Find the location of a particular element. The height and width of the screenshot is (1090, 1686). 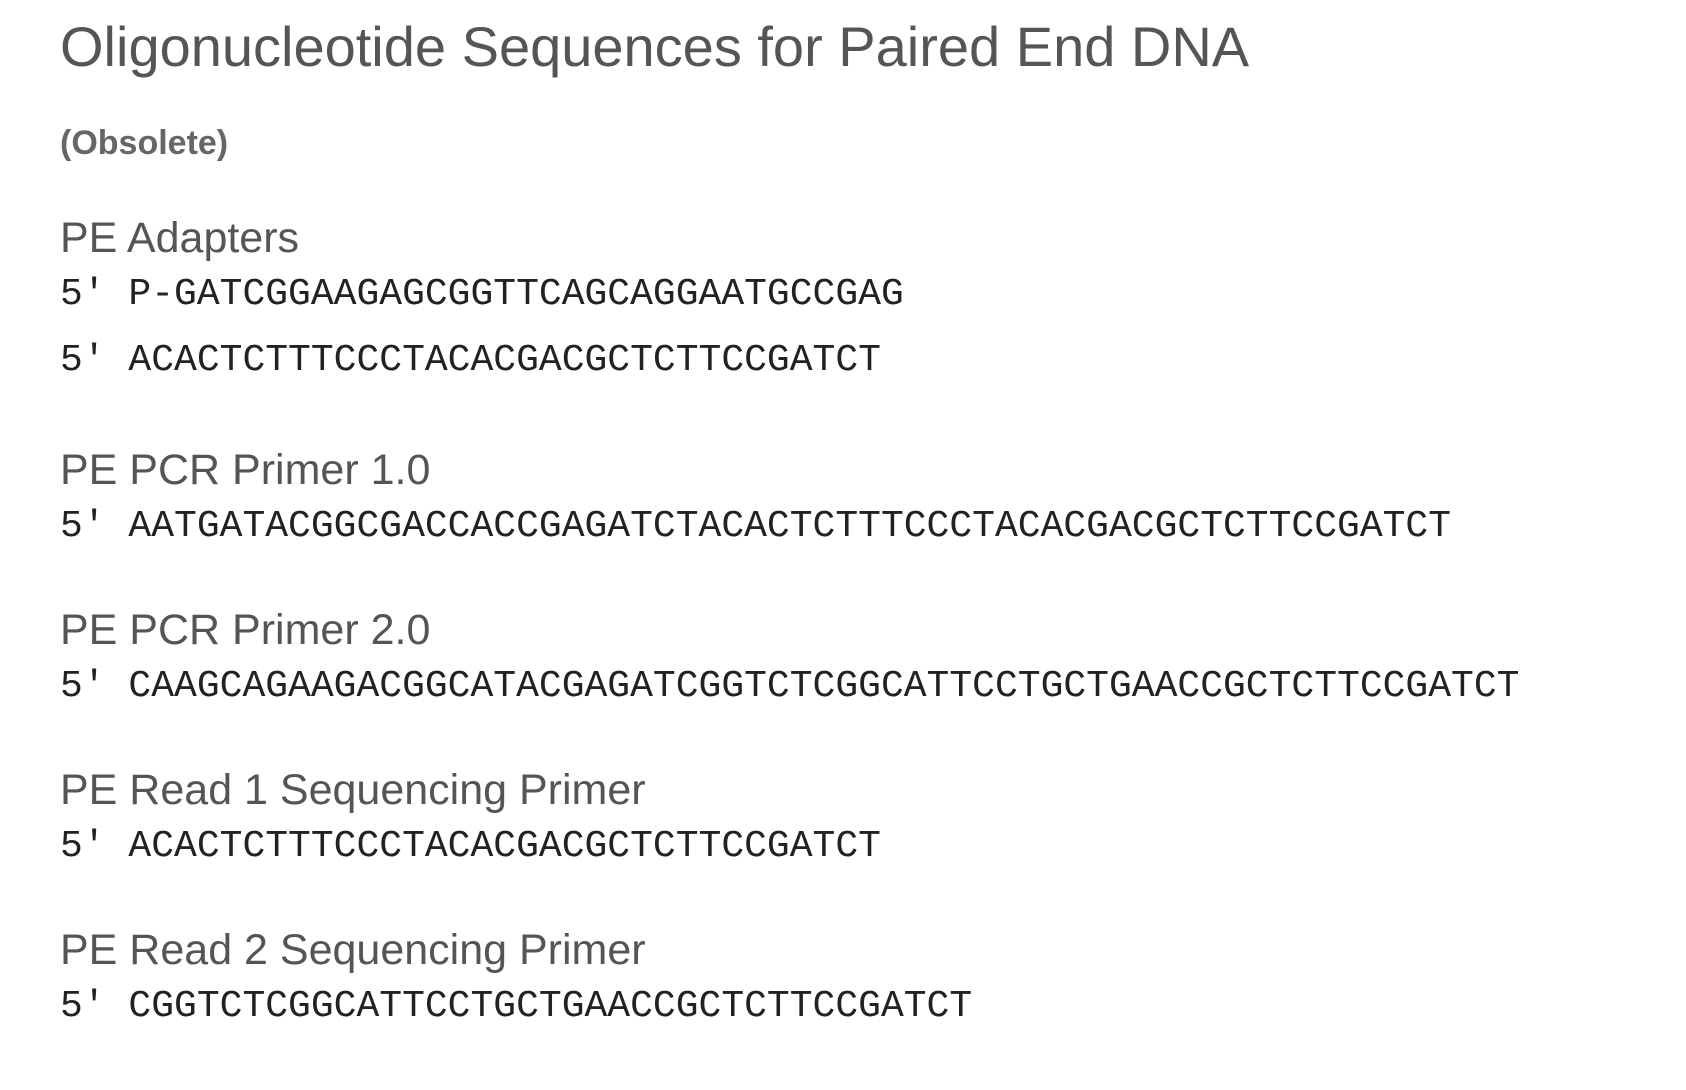

obsolete-note: (Obsolete) is located at coordinates (144, 143).